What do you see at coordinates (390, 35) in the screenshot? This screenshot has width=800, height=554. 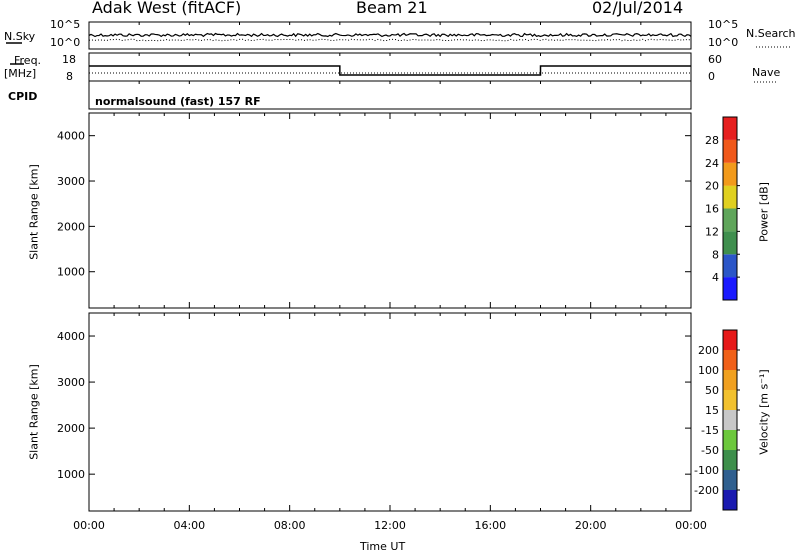 I see `nsky-series` at bounding box center [390, 35].